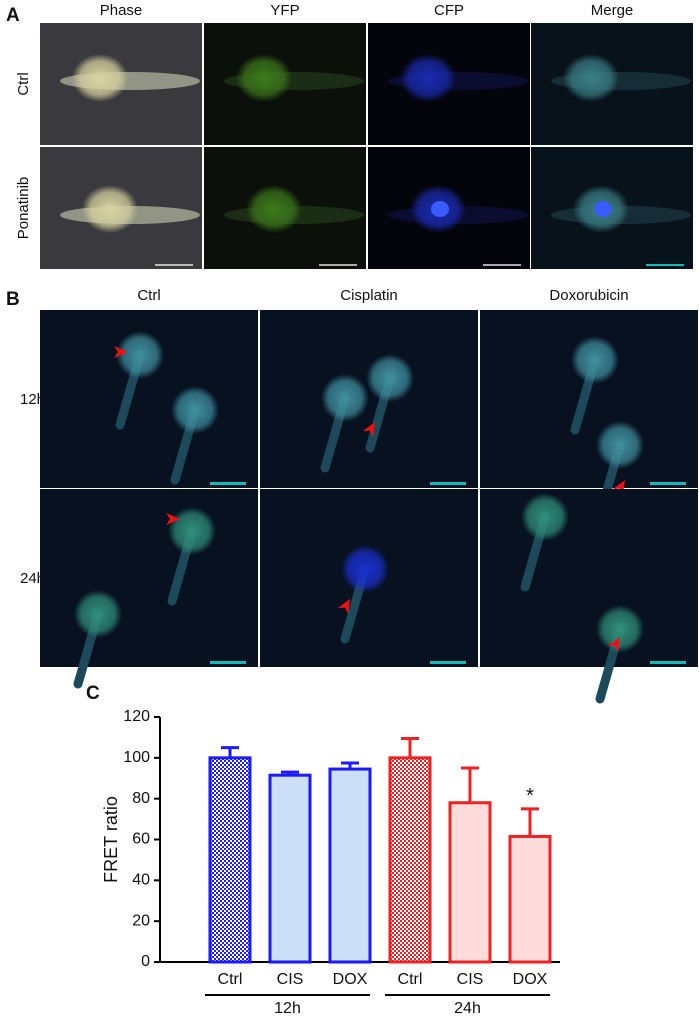 The image size is (699, 1018). What do you see at coordinates (13, 299) in the screenshot?
I see `panel-label: B` at bounding box center [13, 299].